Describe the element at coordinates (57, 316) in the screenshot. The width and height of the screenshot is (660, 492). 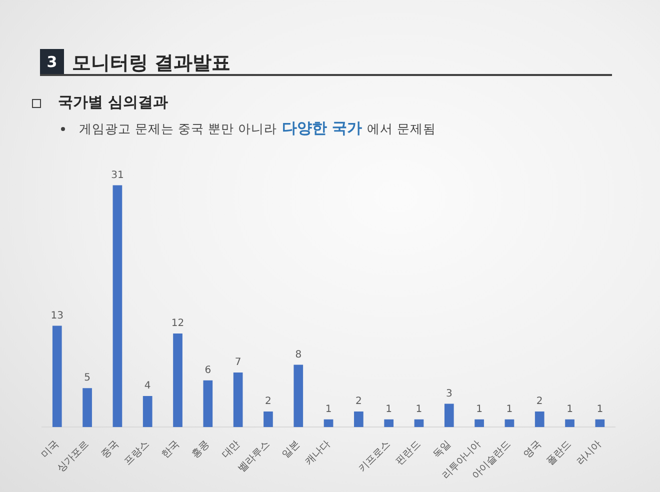
I see `data-label: 13` at that location.